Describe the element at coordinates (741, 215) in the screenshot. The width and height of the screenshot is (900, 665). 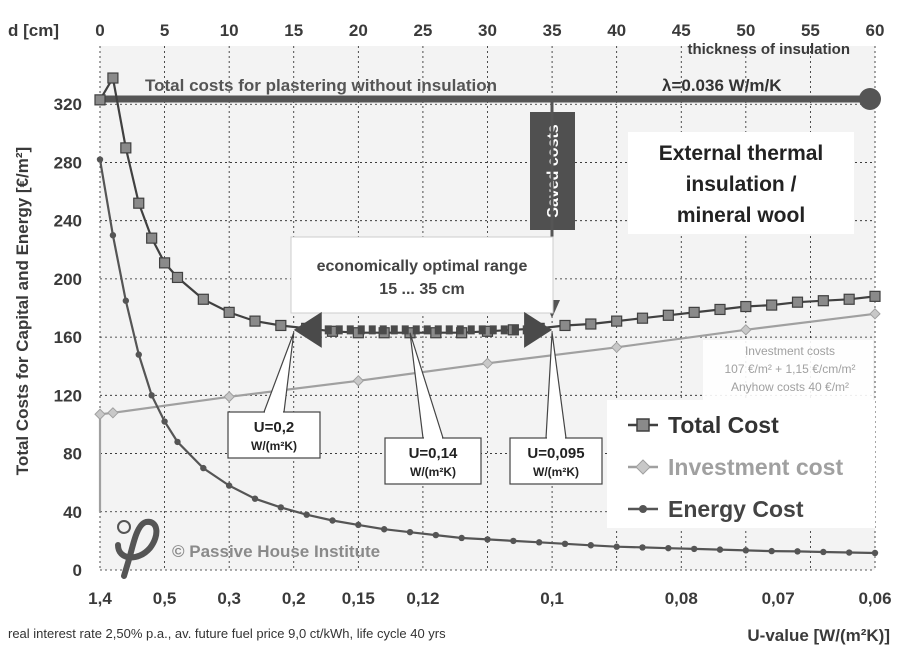
I see `material-line-3: mineral wool` at that location.